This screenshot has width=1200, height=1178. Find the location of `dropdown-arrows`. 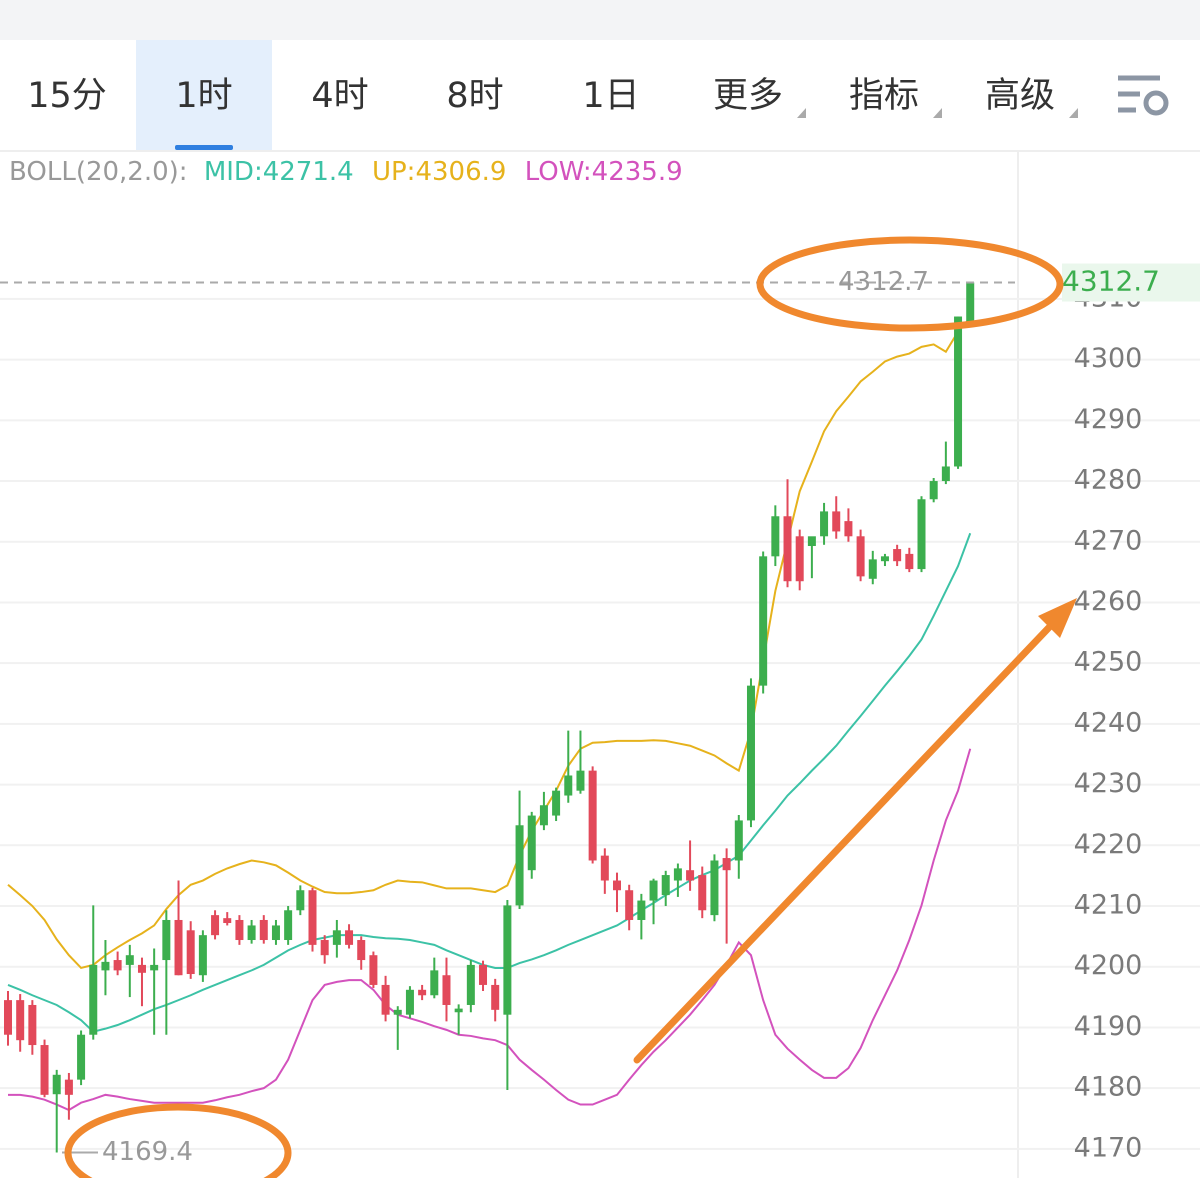

dropdown-arrows is located at coordinates (937, 113).